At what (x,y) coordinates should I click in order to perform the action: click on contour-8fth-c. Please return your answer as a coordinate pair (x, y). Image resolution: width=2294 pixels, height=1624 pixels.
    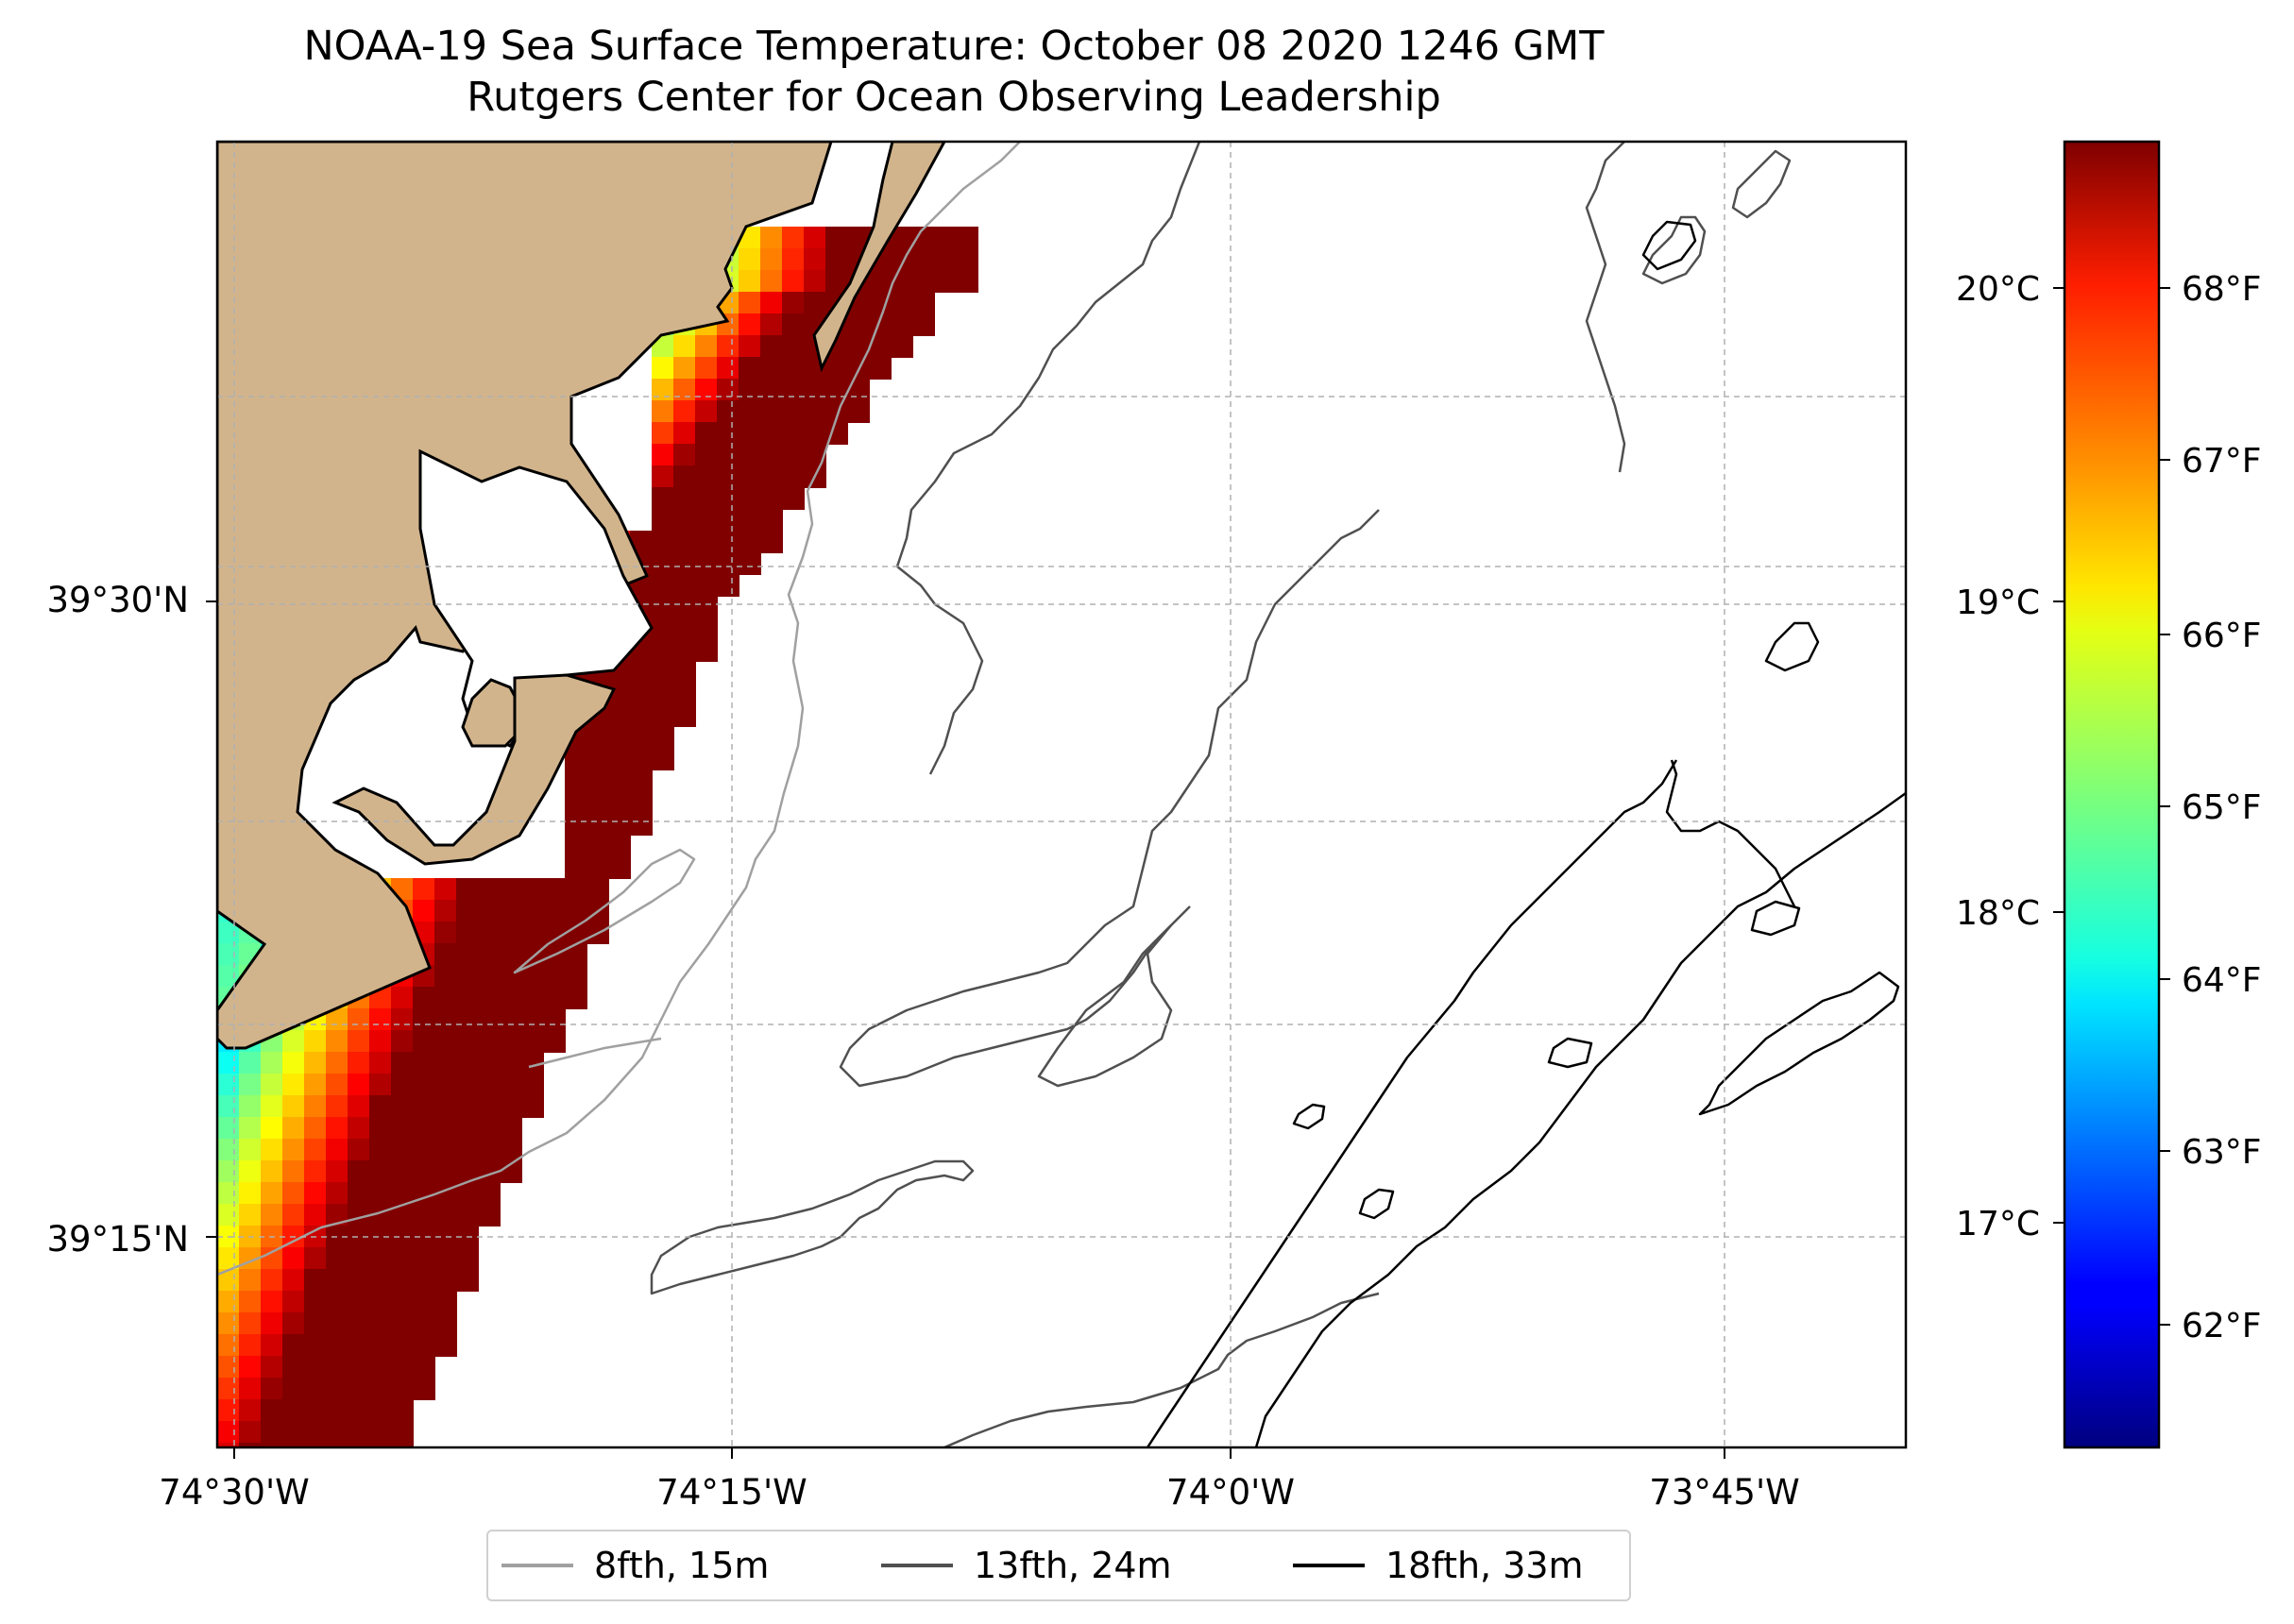
    Looking at the image, I should click on (595, 1053).